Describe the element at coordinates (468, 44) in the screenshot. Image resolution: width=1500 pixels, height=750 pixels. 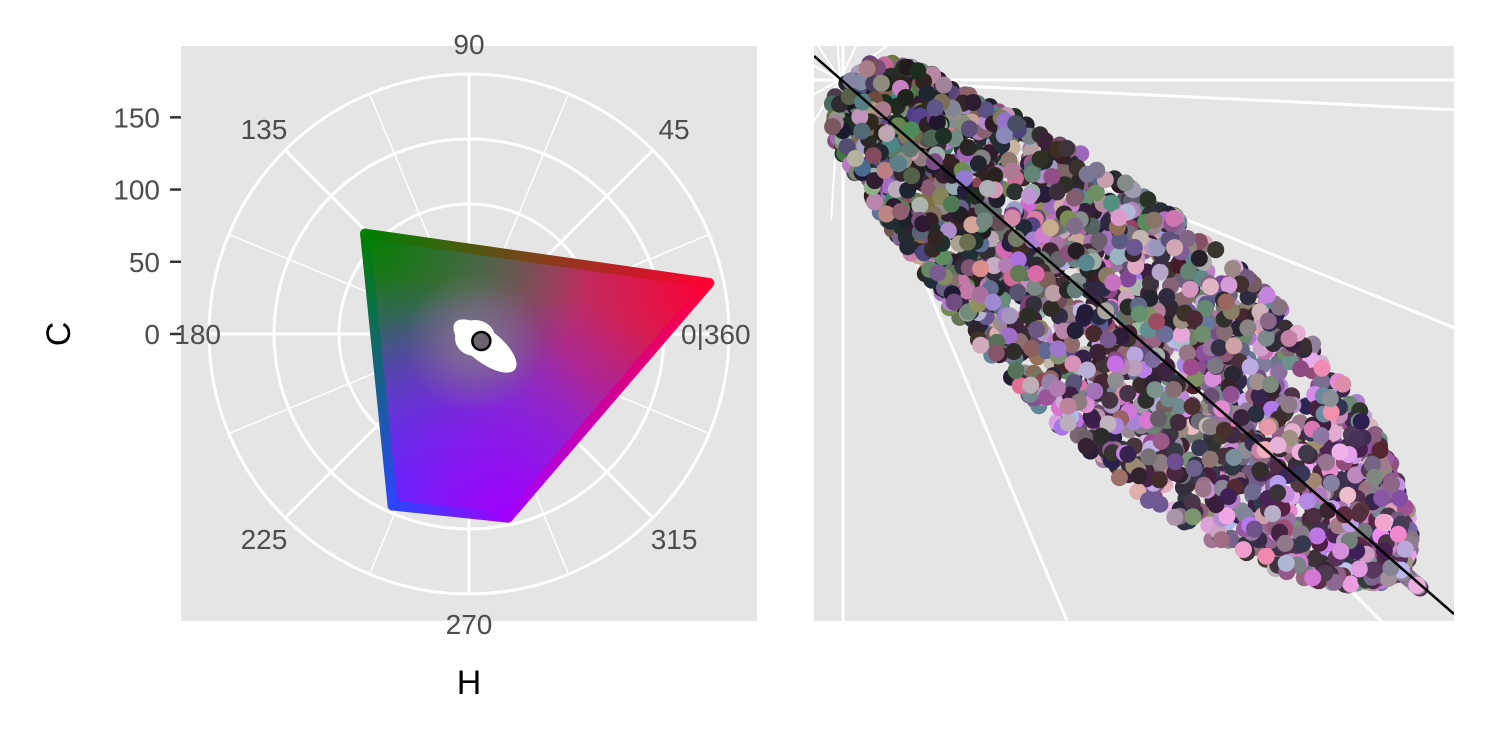
I see `theta-tick-label: 90` at that location.